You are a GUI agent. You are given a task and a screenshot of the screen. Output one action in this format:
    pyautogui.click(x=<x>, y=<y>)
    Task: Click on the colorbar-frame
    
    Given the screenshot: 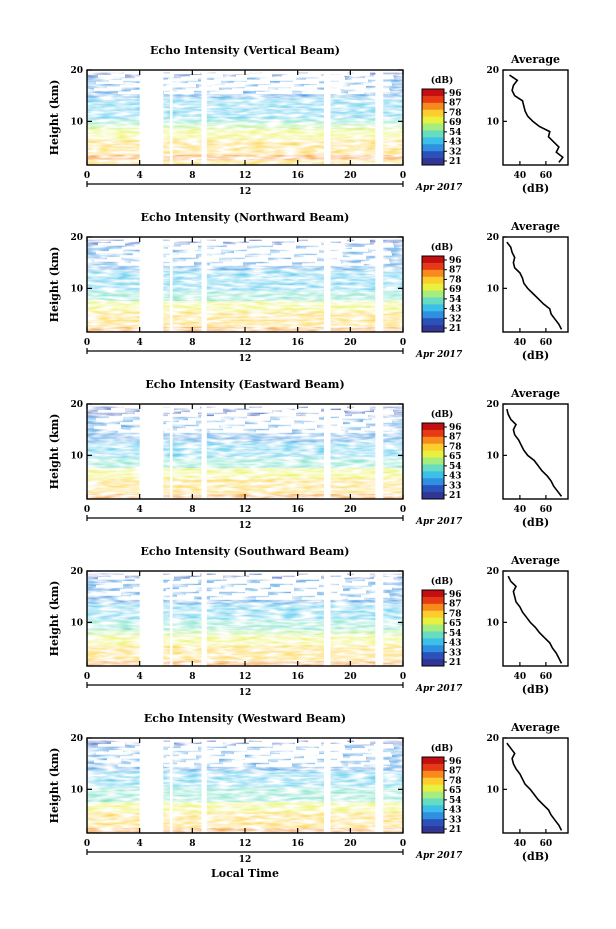 What is the action you would take?
    pyautogui.click(x=433, y=127)
    